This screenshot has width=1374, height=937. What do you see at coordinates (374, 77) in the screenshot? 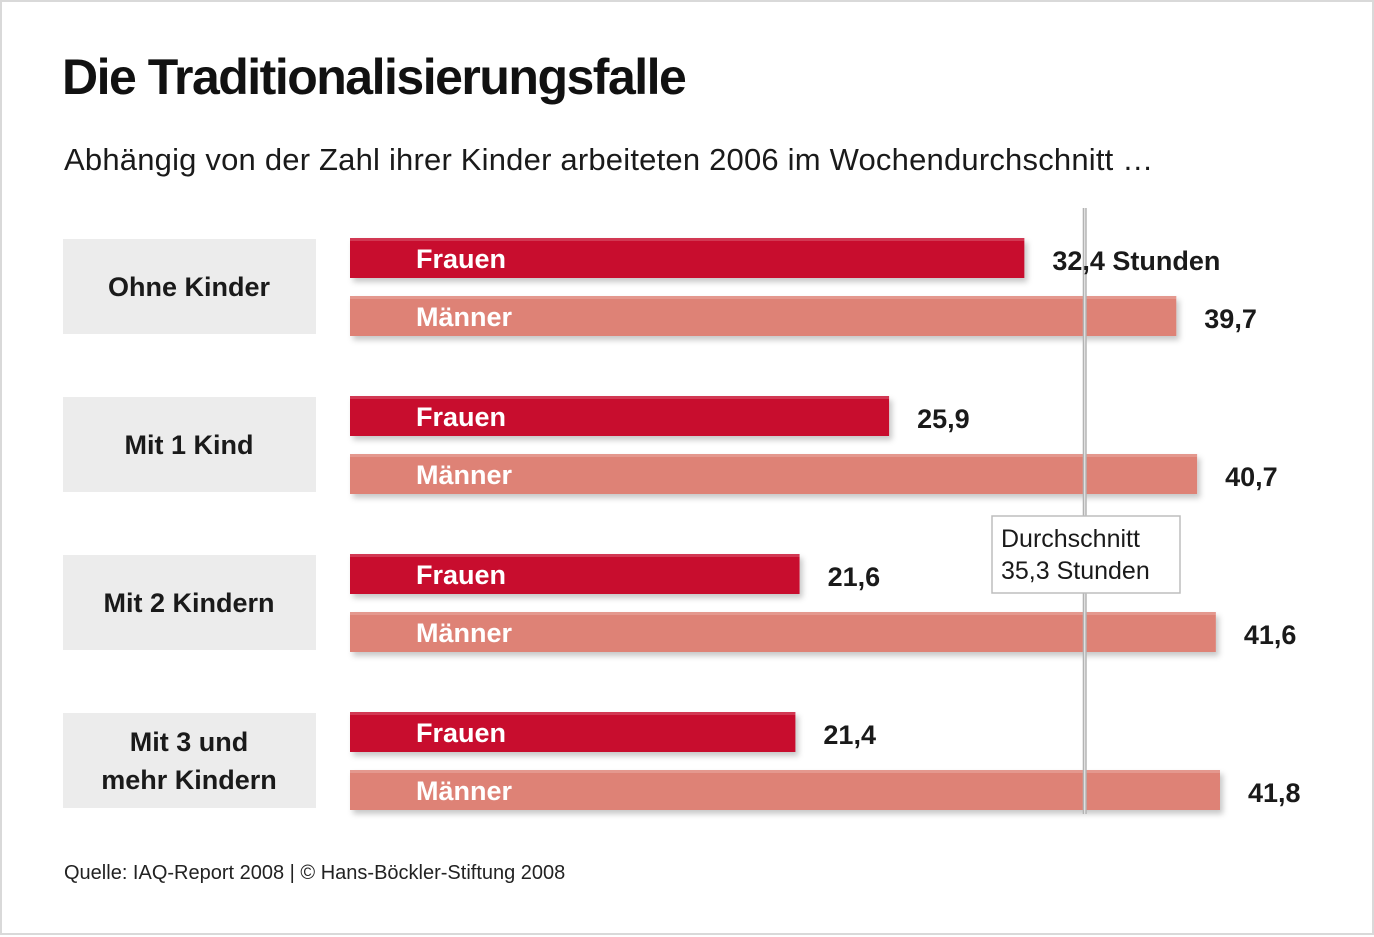
I see `chart-title: Die Traditionalisierungsfalle` at bounding box center [374, 77].